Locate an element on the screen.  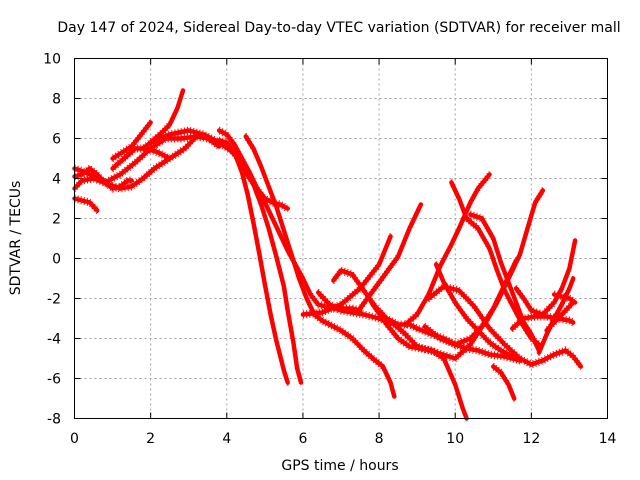
y-tick-label: 6 is located at coordinates (56, 140).